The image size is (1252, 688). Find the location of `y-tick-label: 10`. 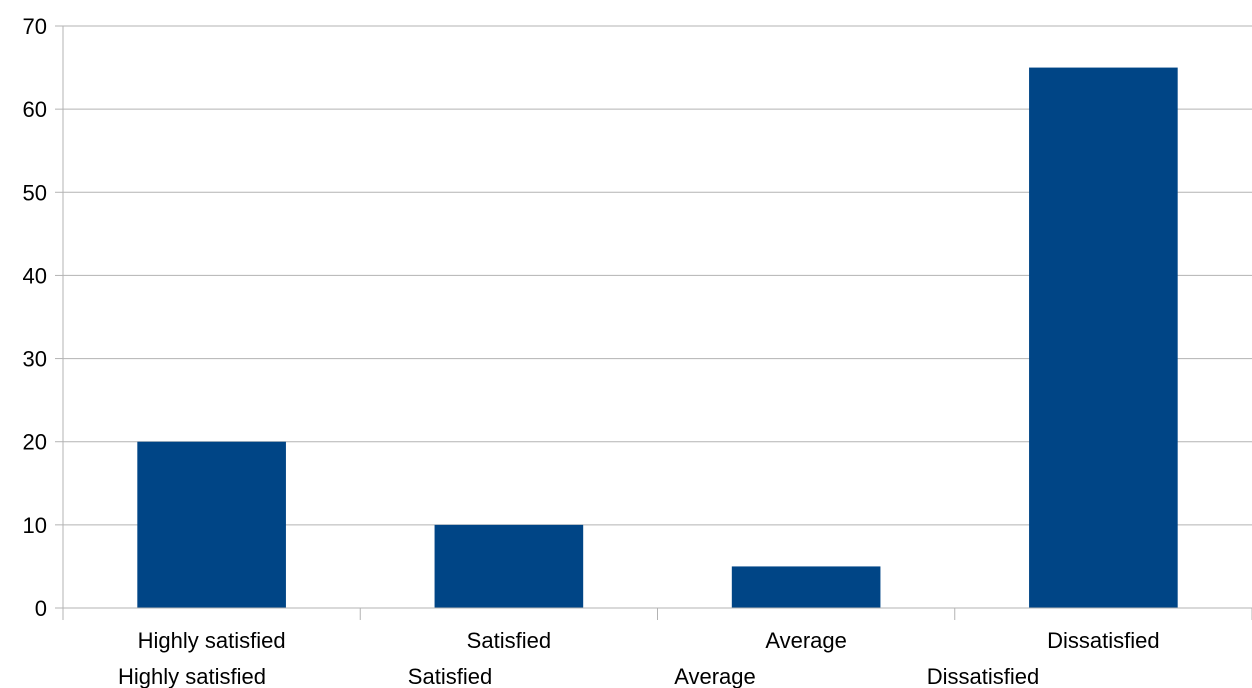

y-tick-label: 10 is located at coordinates (35, 525).